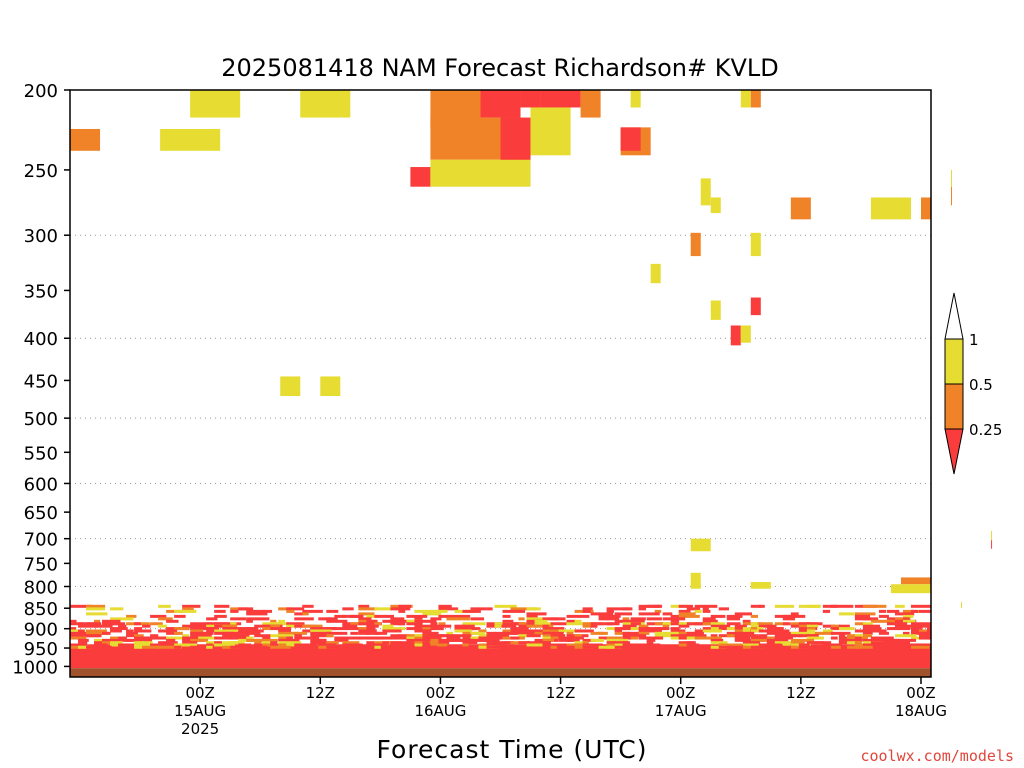 The image size is (1024, 768). Describe the element at coordinates (512, 749) in the screenshot. I see `x-axis-title: Forecast Time (UTC)` at that location.